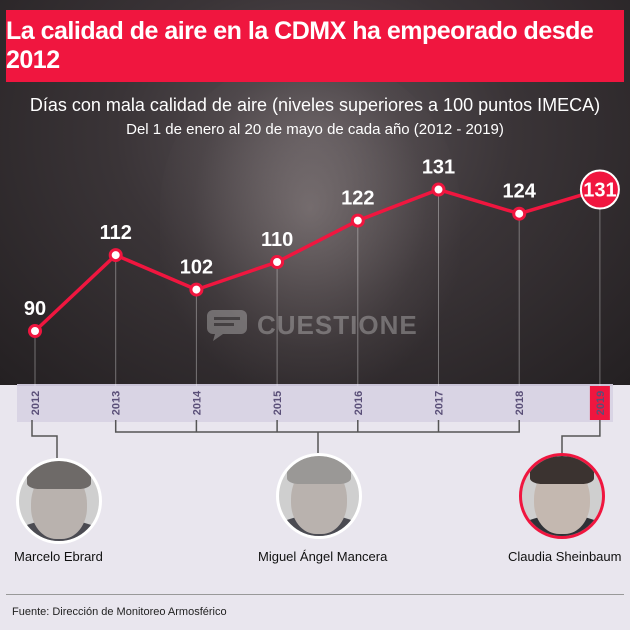 The height and width of the screenshot is (630, 630). I want to click on year-axis-band, so click(315, 403).